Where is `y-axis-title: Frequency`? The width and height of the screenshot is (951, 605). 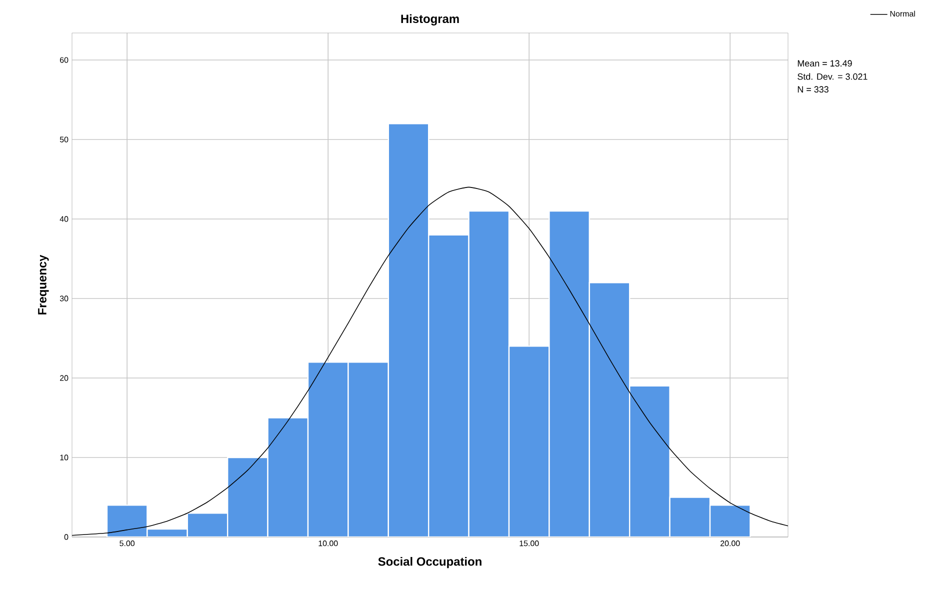
y-axis-title: Frequency is located at coordinates (43, 284).